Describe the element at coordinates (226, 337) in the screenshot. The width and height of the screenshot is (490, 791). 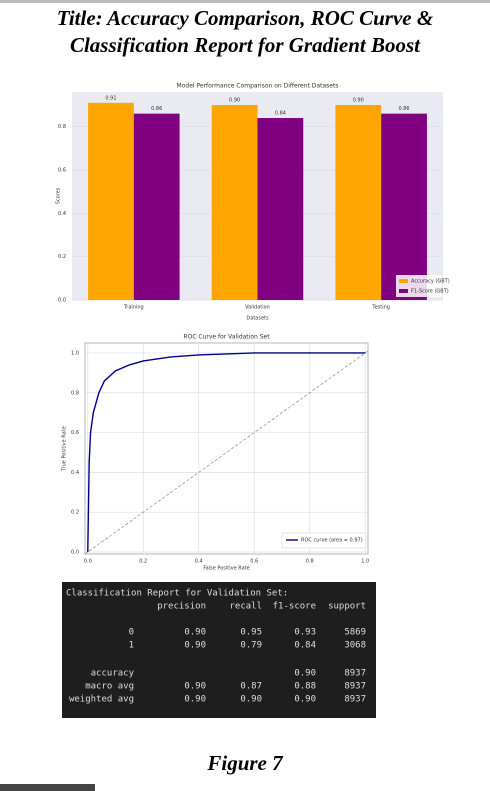
I see `chart-title: ROC Curve for Validation Set` at that location.